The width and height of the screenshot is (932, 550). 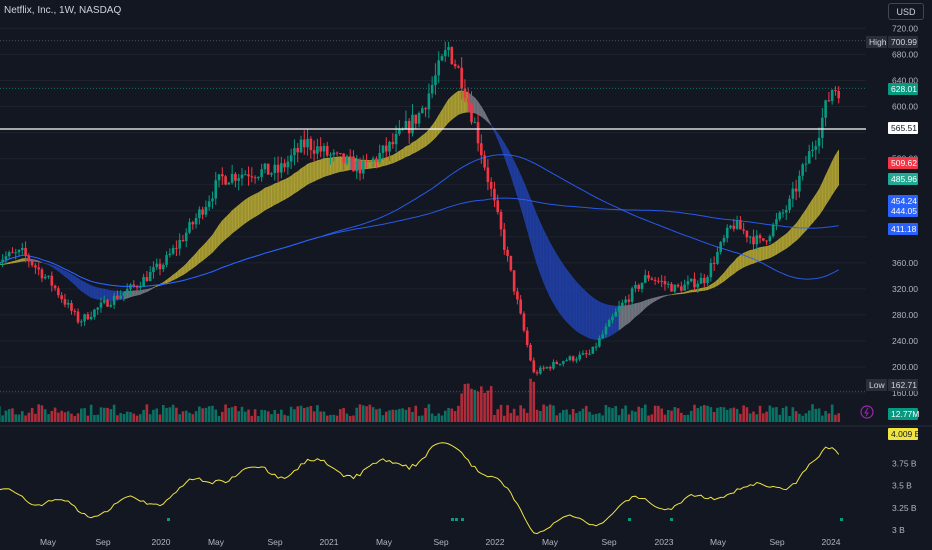 I want to click on volume-bars, so click(x=437, y=400).